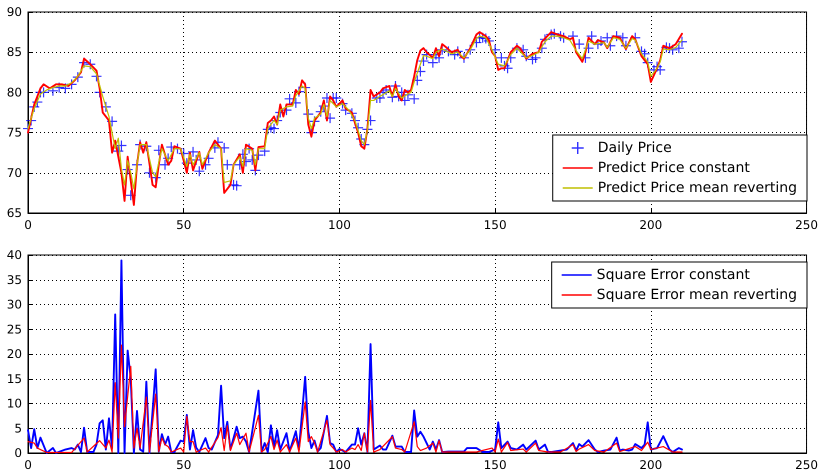 This screenshot has width=821, height=471. Describe the element at coordinates (18, 453) in the screenshot. I see `y-tick-label: 0` at that location.